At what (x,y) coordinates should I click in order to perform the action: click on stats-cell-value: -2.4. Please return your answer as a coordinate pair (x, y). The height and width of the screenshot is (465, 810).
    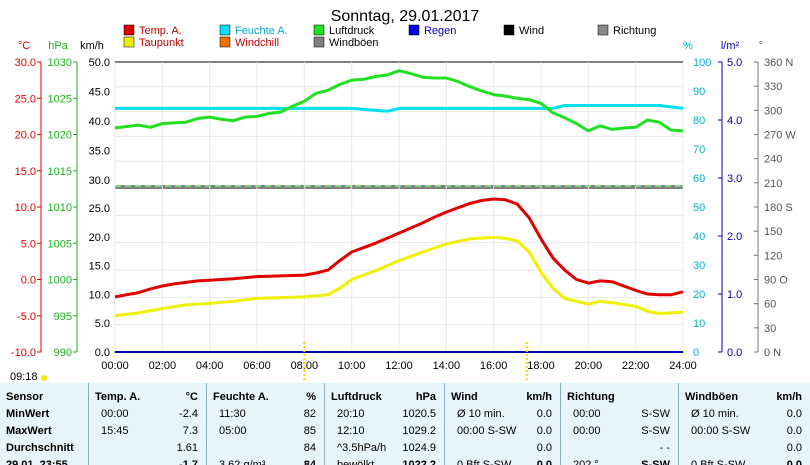
    Looking at the image, I should click on (188, 414).